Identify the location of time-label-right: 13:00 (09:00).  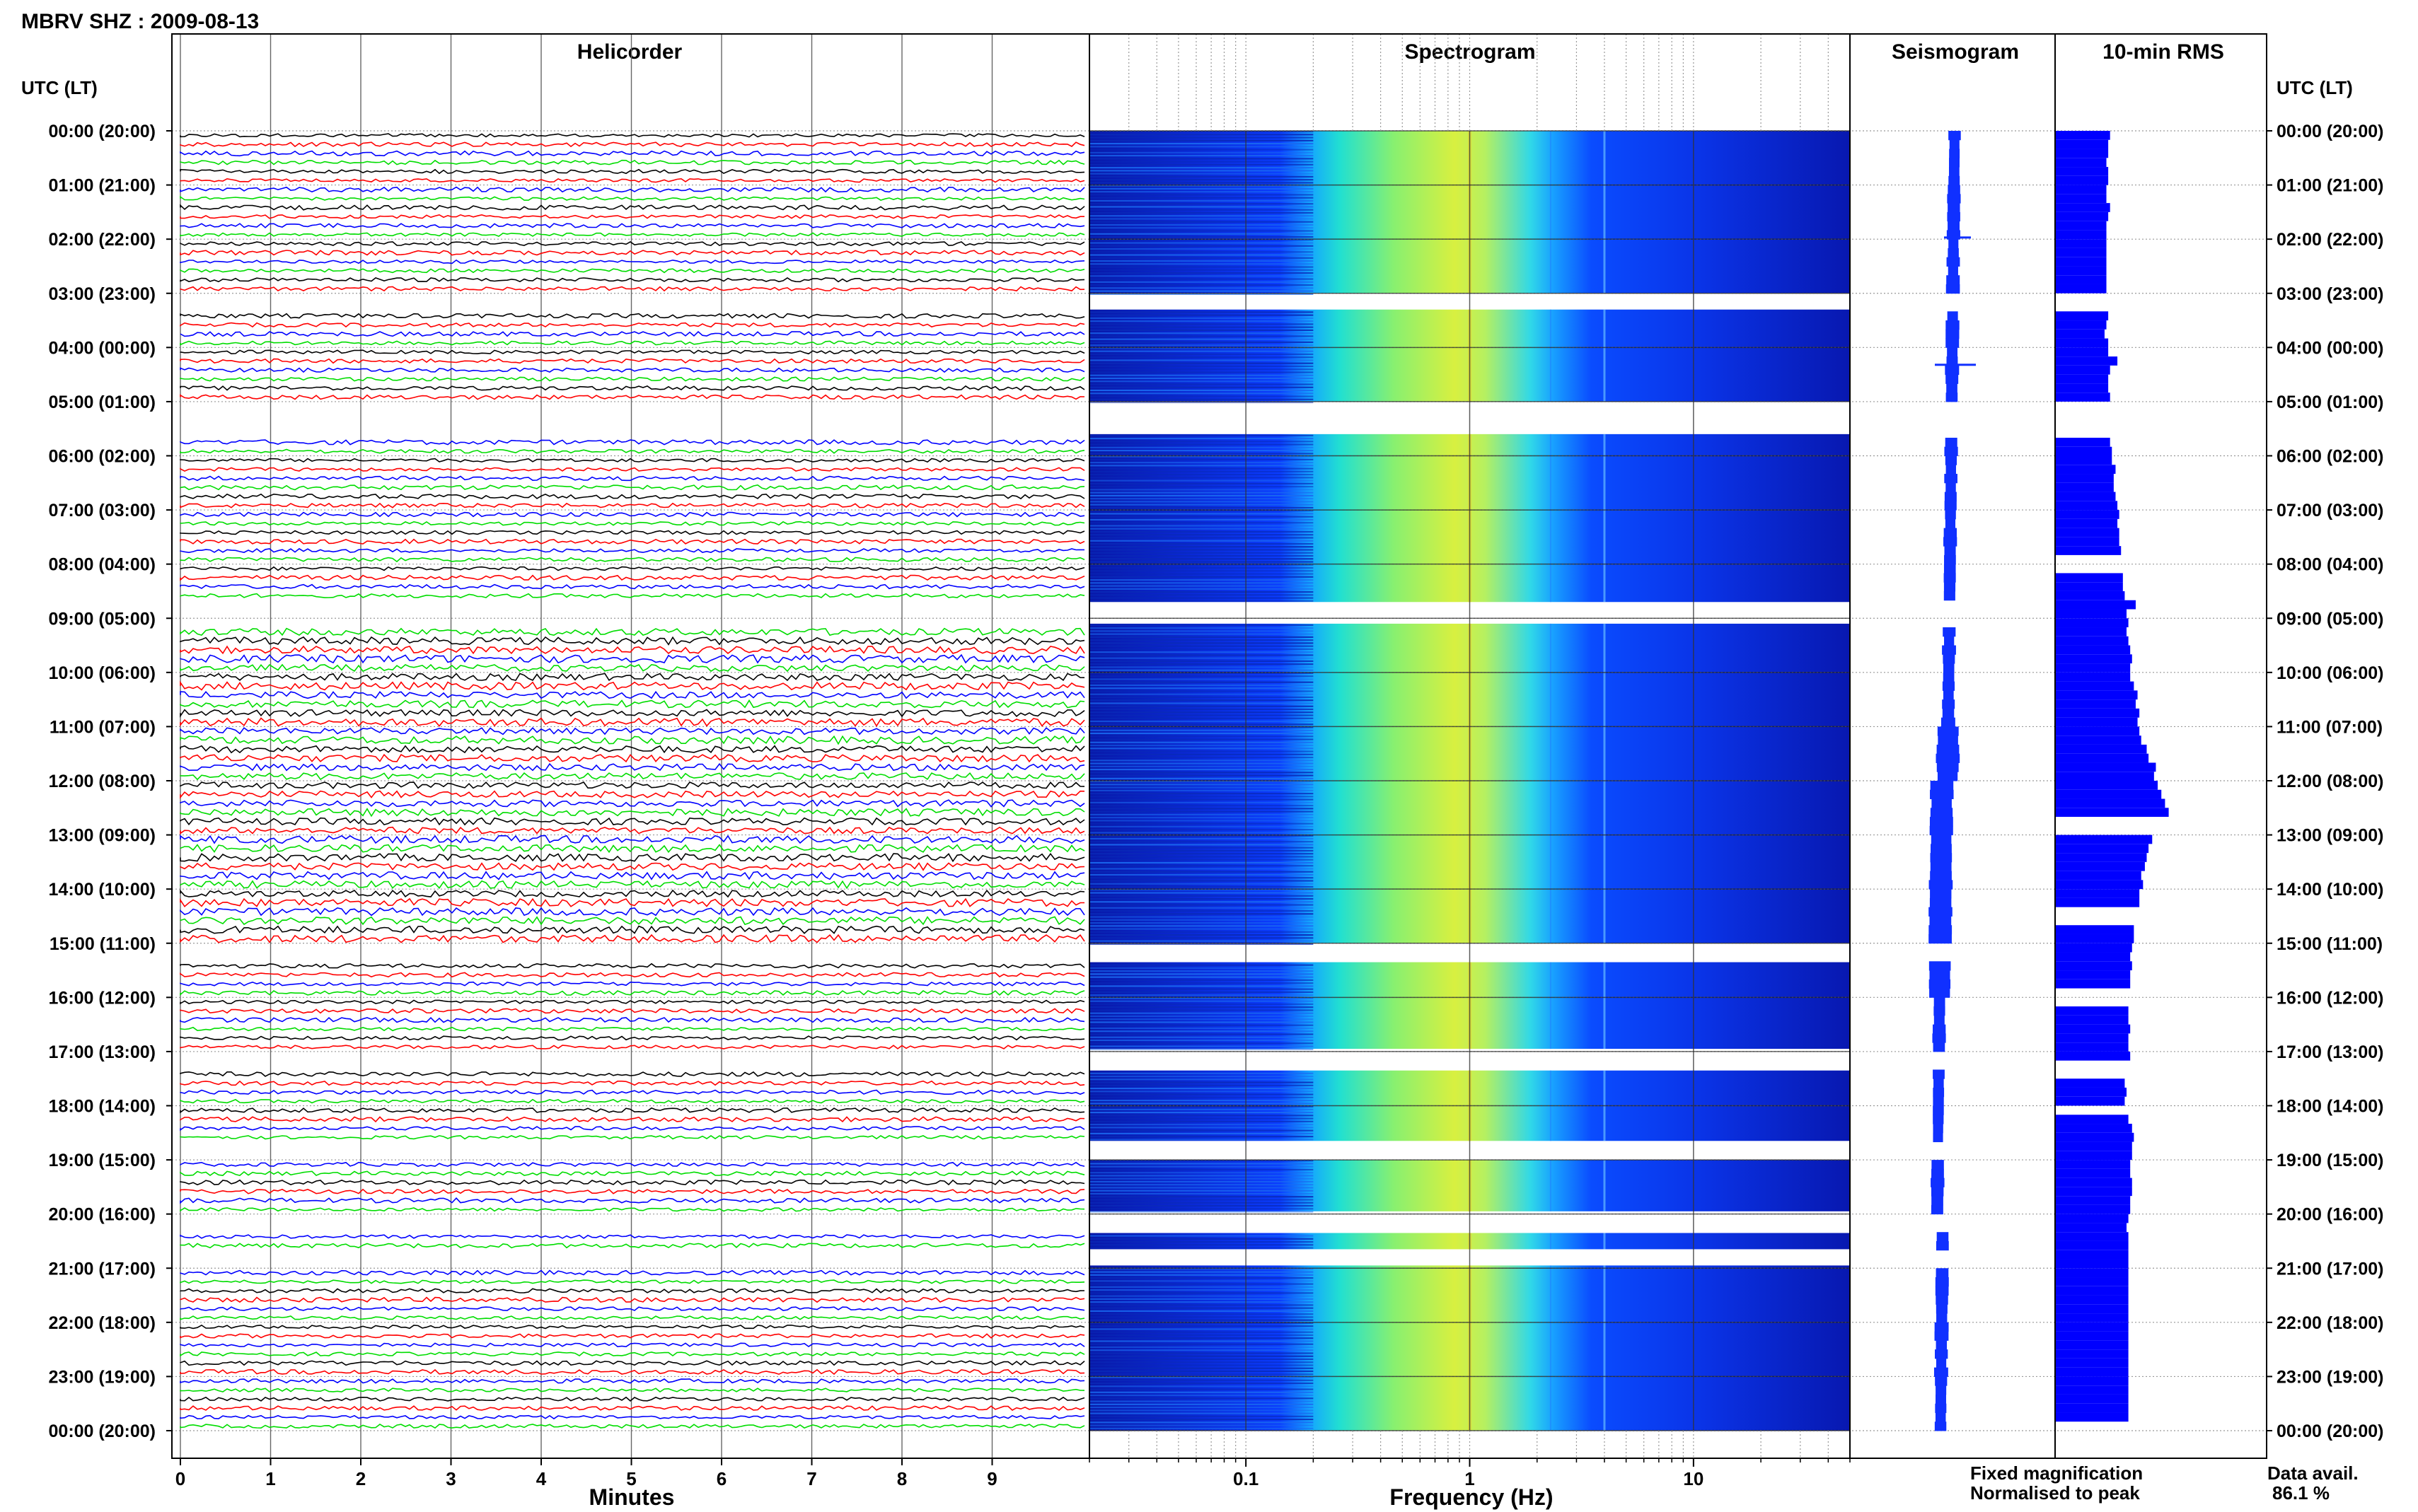
(2330, 836).